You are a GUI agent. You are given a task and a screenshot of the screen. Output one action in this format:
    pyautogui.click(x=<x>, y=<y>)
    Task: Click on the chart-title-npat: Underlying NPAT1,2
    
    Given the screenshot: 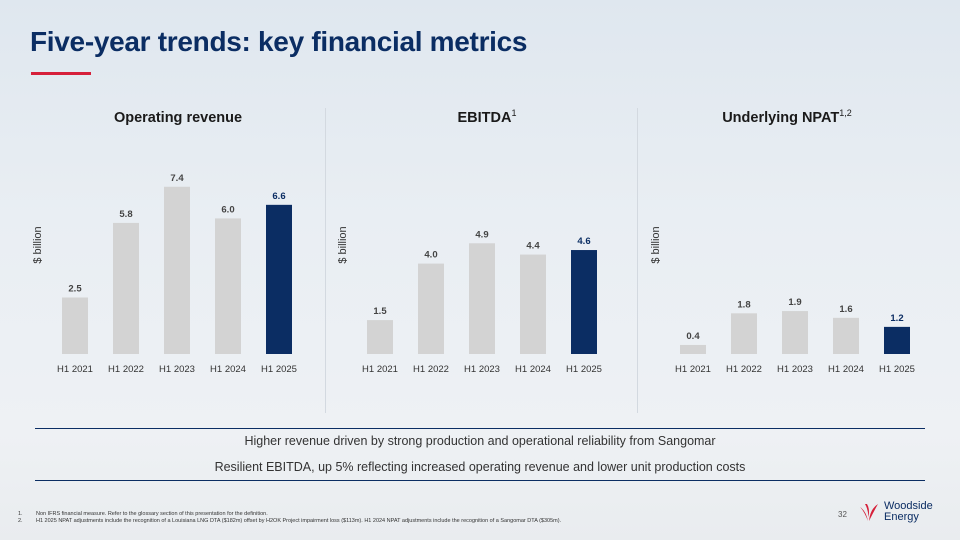 What is the action you would take?
    pyautogui.click(x=787, y=117)
    